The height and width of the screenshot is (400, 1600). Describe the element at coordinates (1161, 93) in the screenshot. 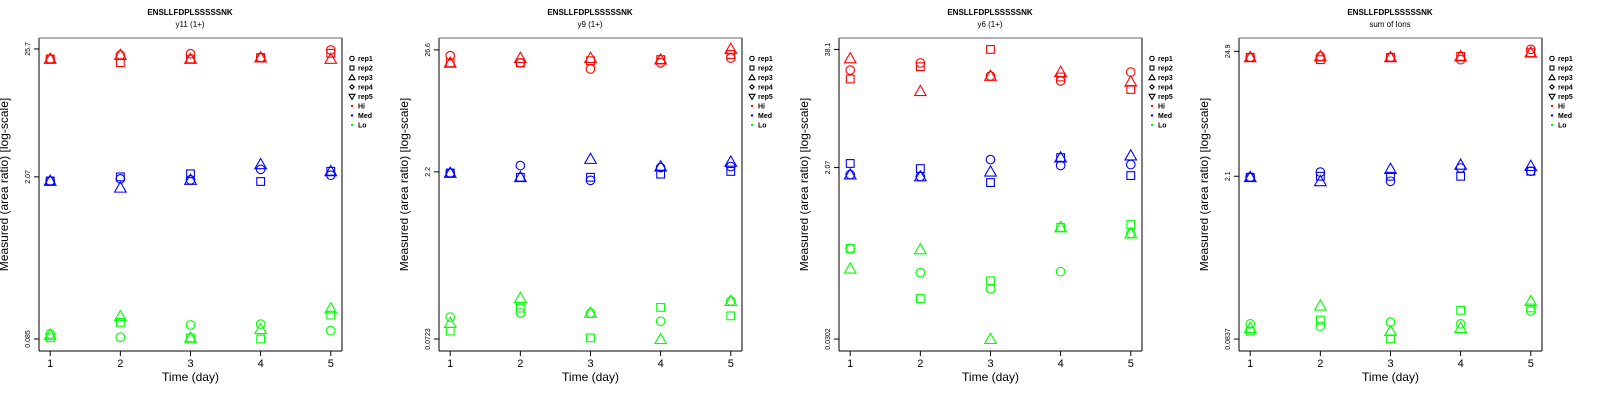

I see `legend: rep1 rep2 rep3 rep4 rep5 Hi Med Lo` at that location.